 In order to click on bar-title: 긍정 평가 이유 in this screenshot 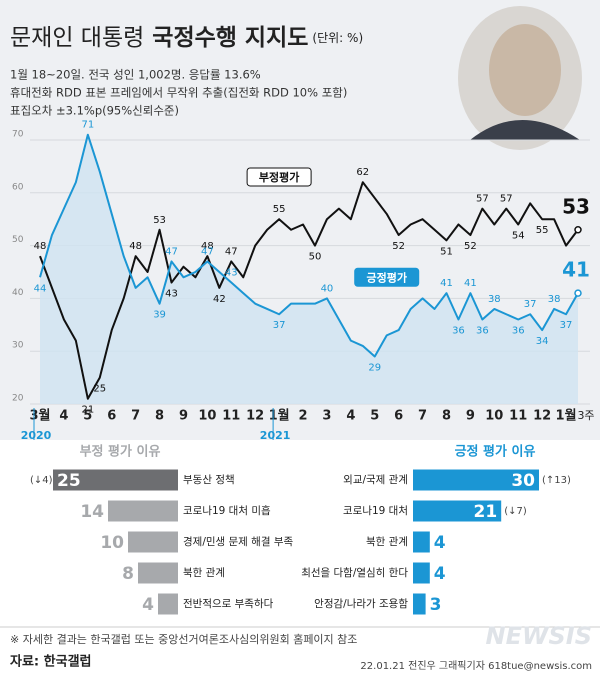, I will do `click(495, 452)`.